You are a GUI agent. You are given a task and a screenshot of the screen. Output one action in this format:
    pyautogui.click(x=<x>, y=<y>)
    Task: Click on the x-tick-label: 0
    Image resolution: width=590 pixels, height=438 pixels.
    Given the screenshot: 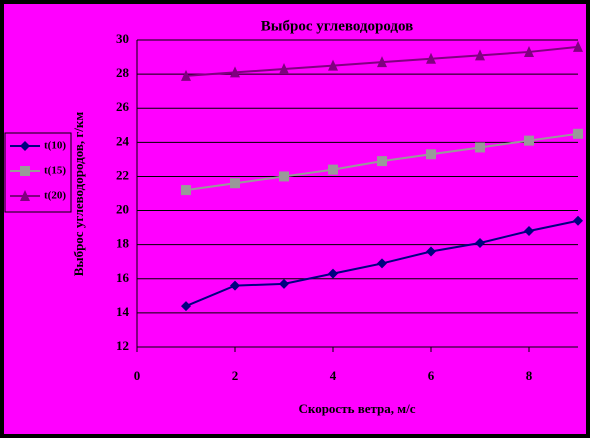 What is the action you would take?
    pyautogui.click(x=137, y=375)
    